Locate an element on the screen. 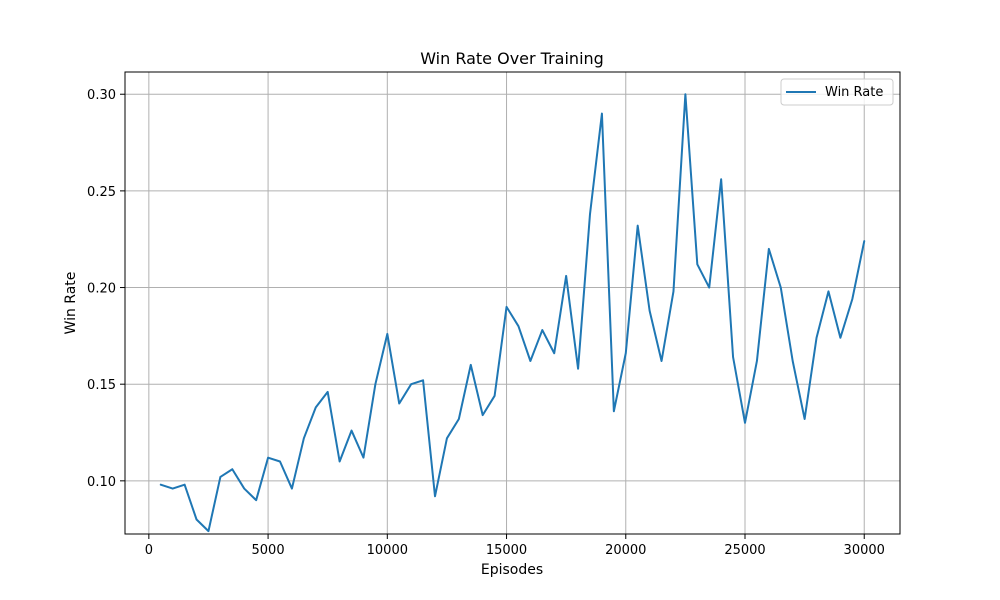  y-tick-label: 0.15 is located at coordinates (101, 385).